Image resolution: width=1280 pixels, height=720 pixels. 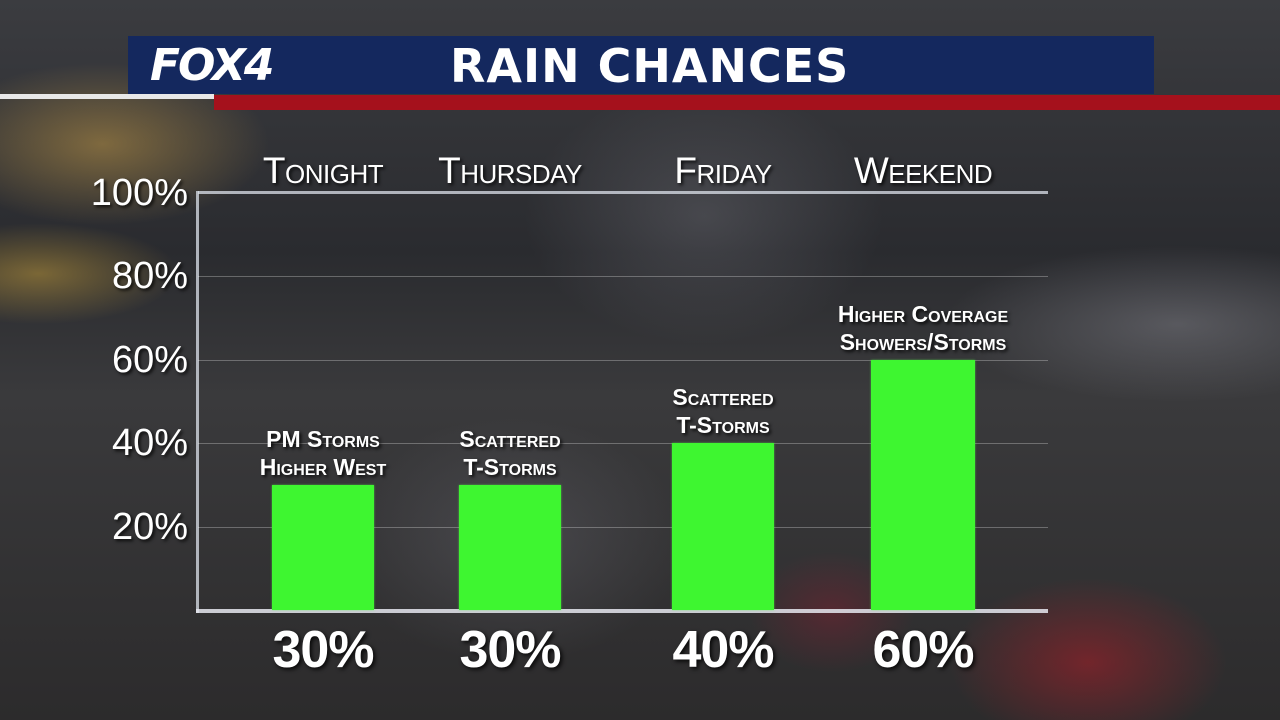 What do you see at coordinates (323, 170) in the screenshot?
I see `category-label: Tonight` at bounding box center [323, 170].